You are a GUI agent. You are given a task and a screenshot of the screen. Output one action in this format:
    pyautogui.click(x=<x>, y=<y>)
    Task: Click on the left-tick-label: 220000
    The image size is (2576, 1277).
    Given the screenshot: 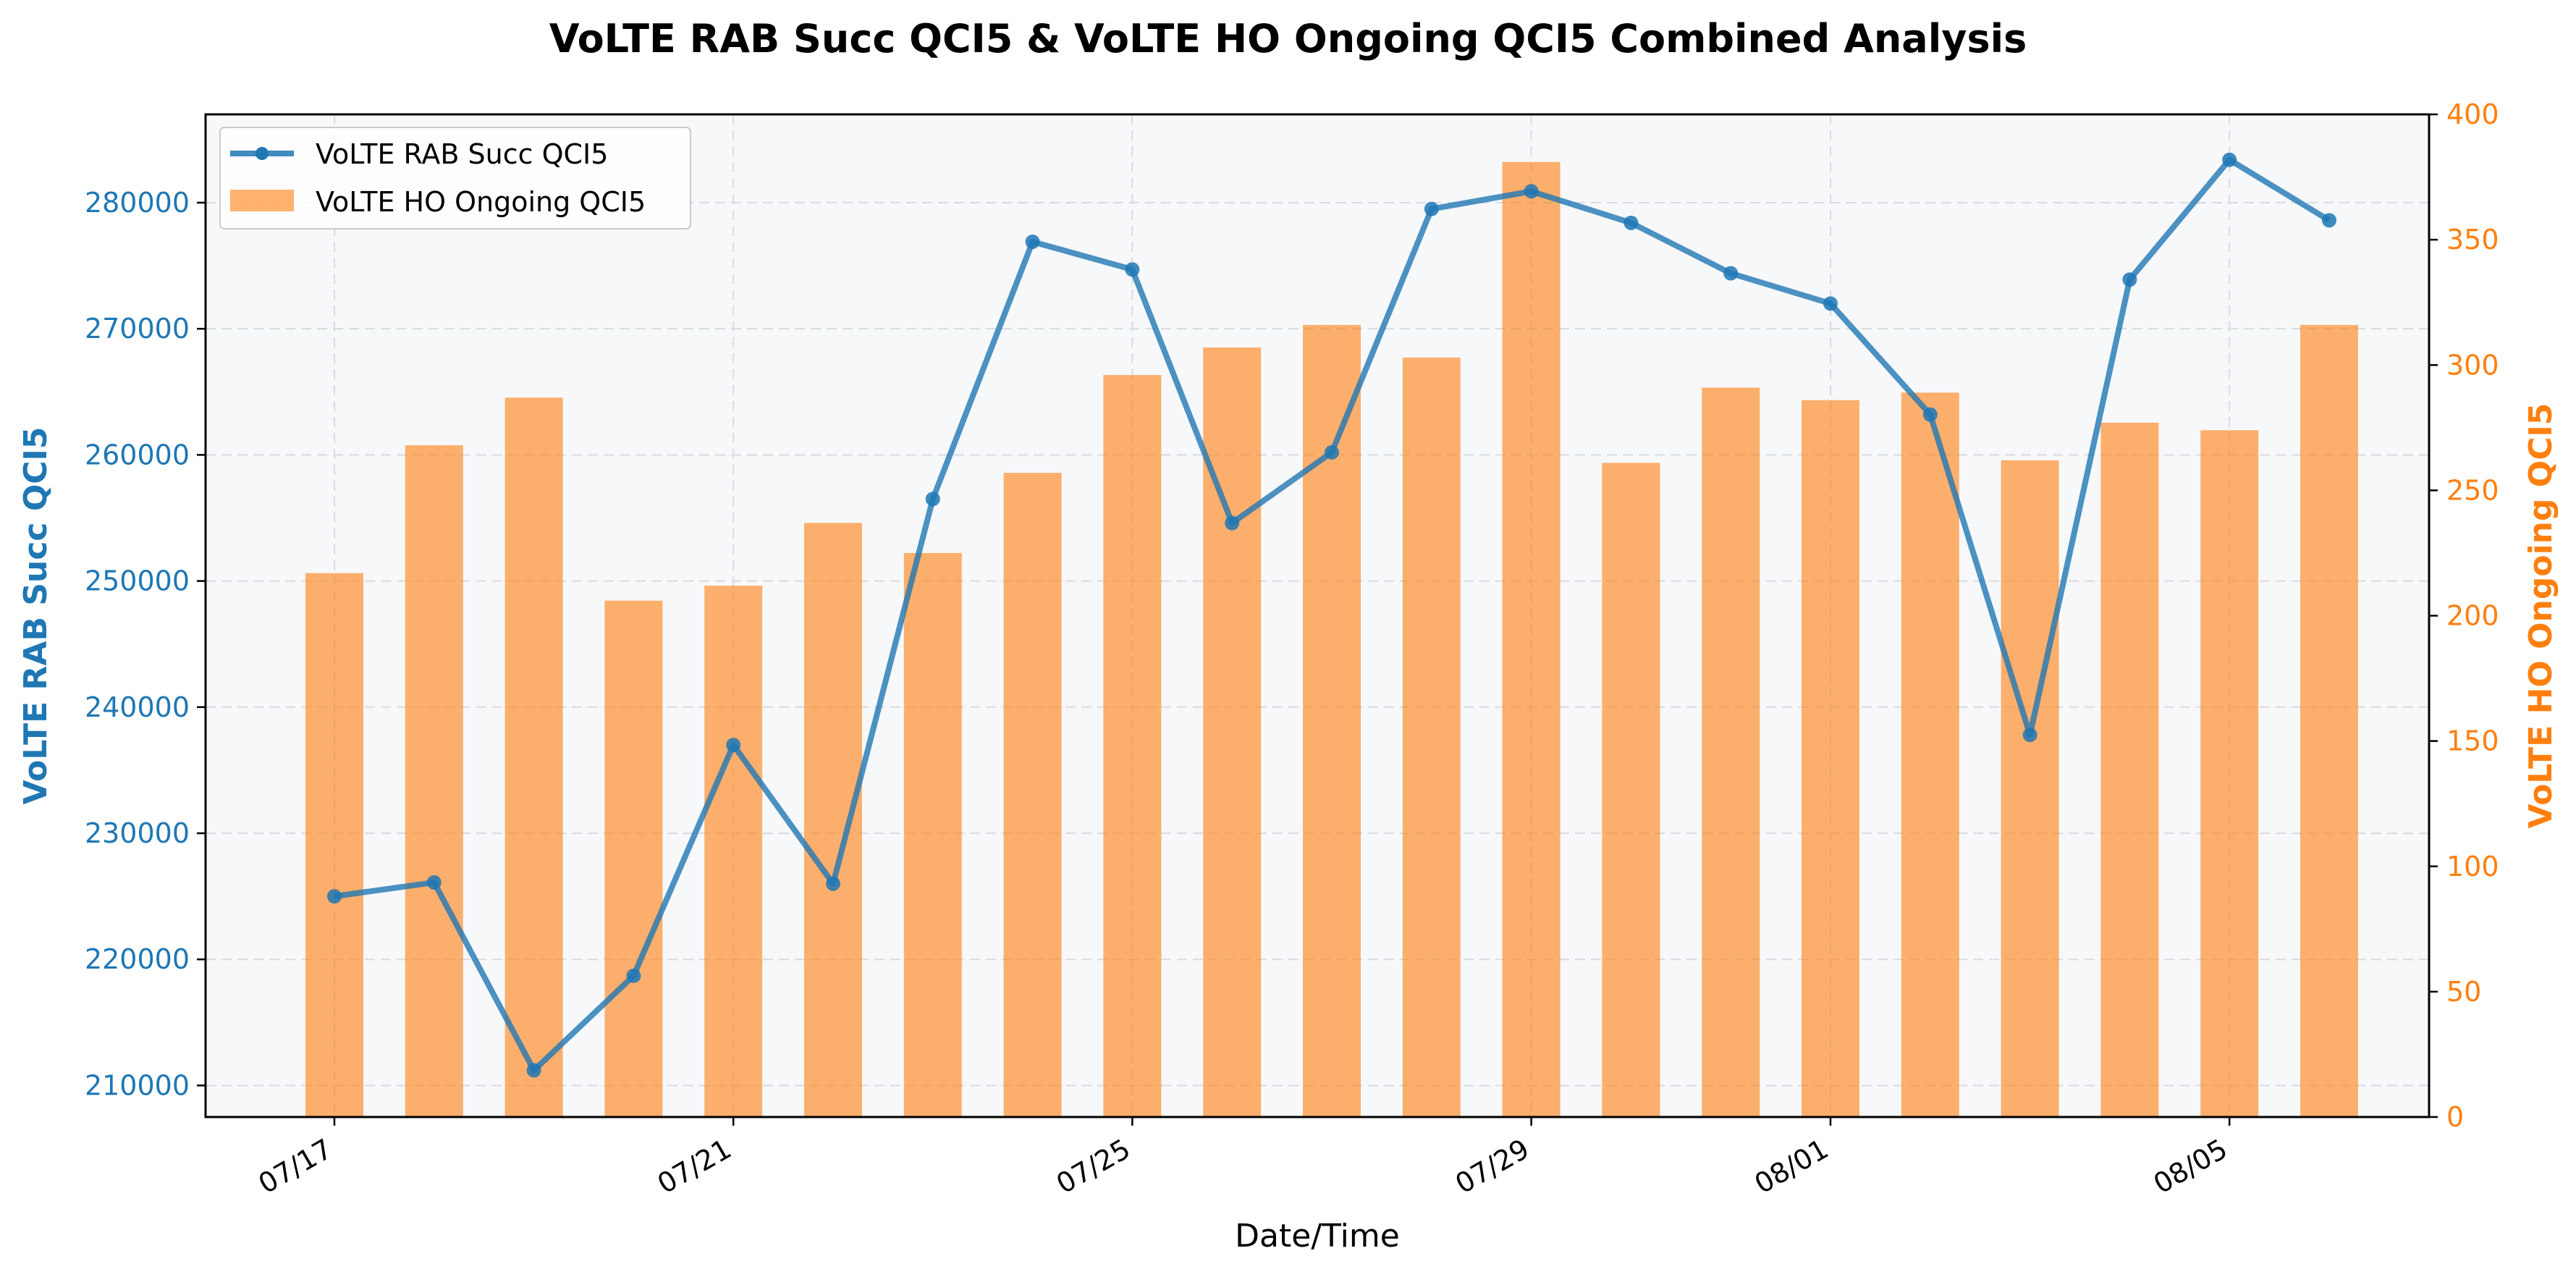 What is the action you would take?
    pyautogui.click(x=137, y=959)
    